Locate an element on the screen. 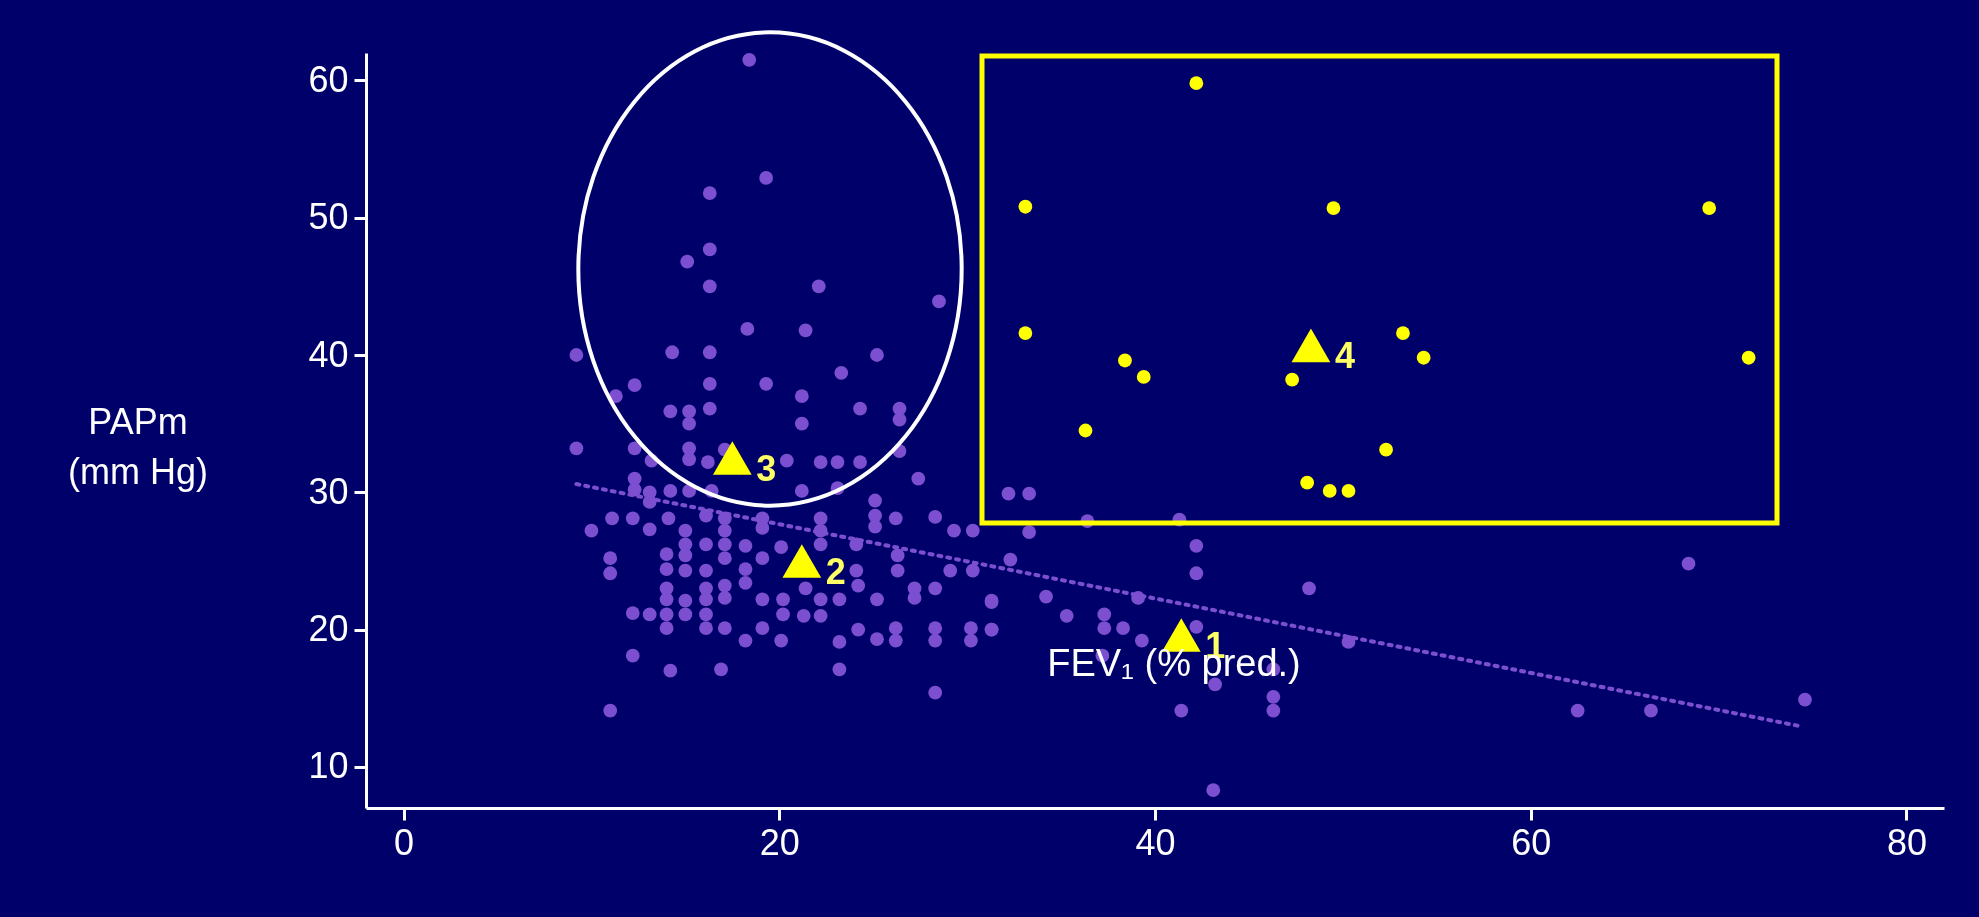  x-tick-label: 80 is located at coordinates (1906, 842).